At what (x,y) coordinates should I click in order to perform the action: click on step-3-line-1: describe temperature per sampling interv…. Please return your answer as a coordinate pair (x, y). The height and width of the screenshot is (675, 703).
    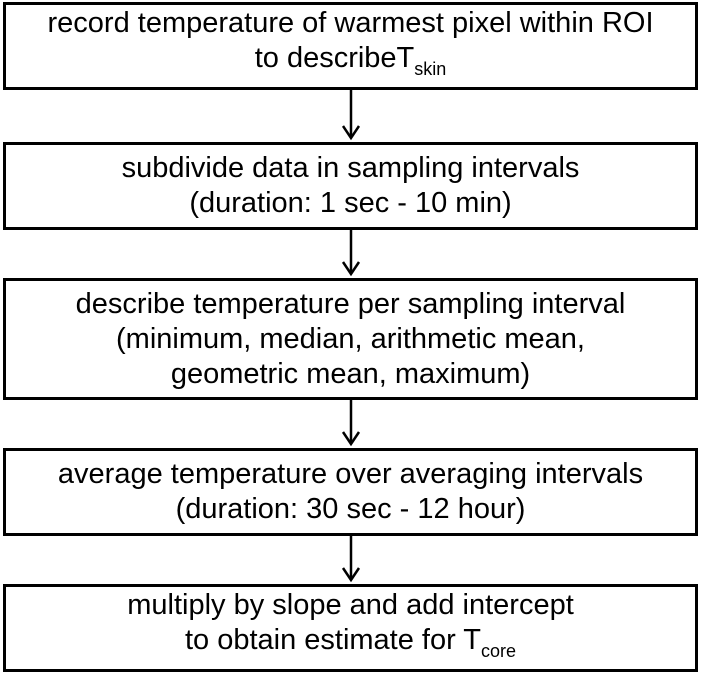
    Looking at the image, I should click on (350, 303).